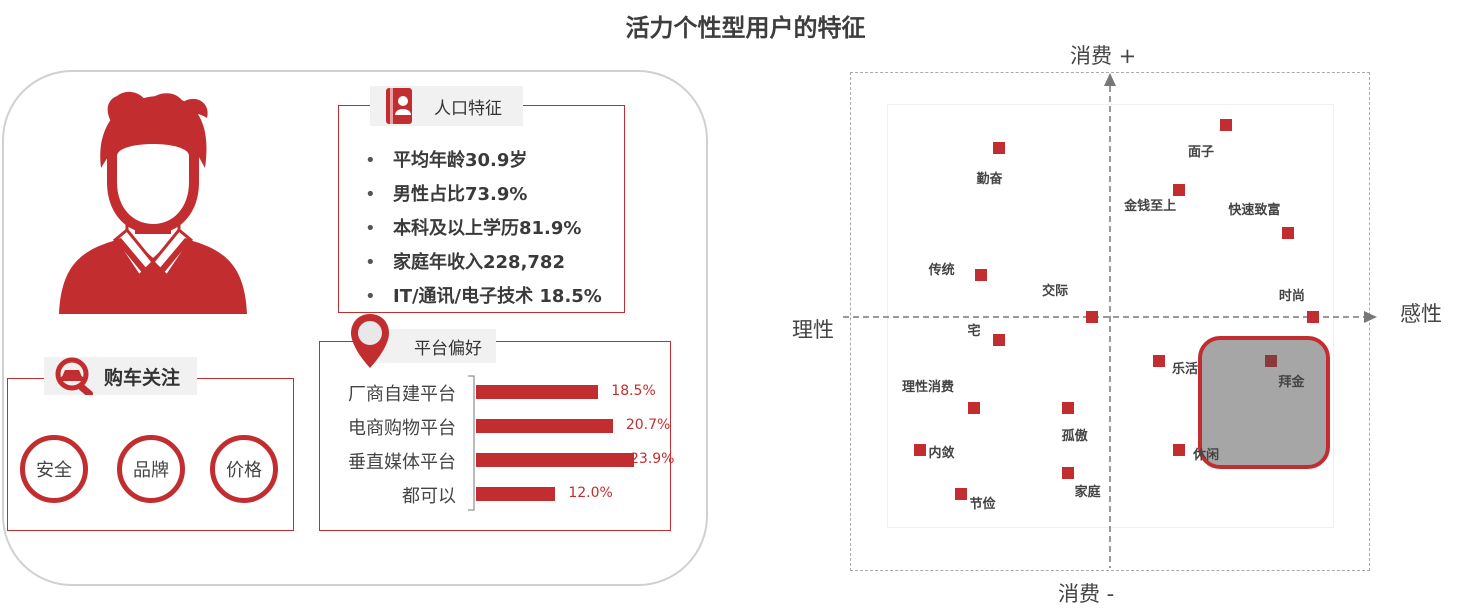 Image resolution: width=1461 pixels, height=616 pixels. What do you see at coordinates (471, 443) in the screenshot?
I see `platform-axis` at bounding box center [471, 443].